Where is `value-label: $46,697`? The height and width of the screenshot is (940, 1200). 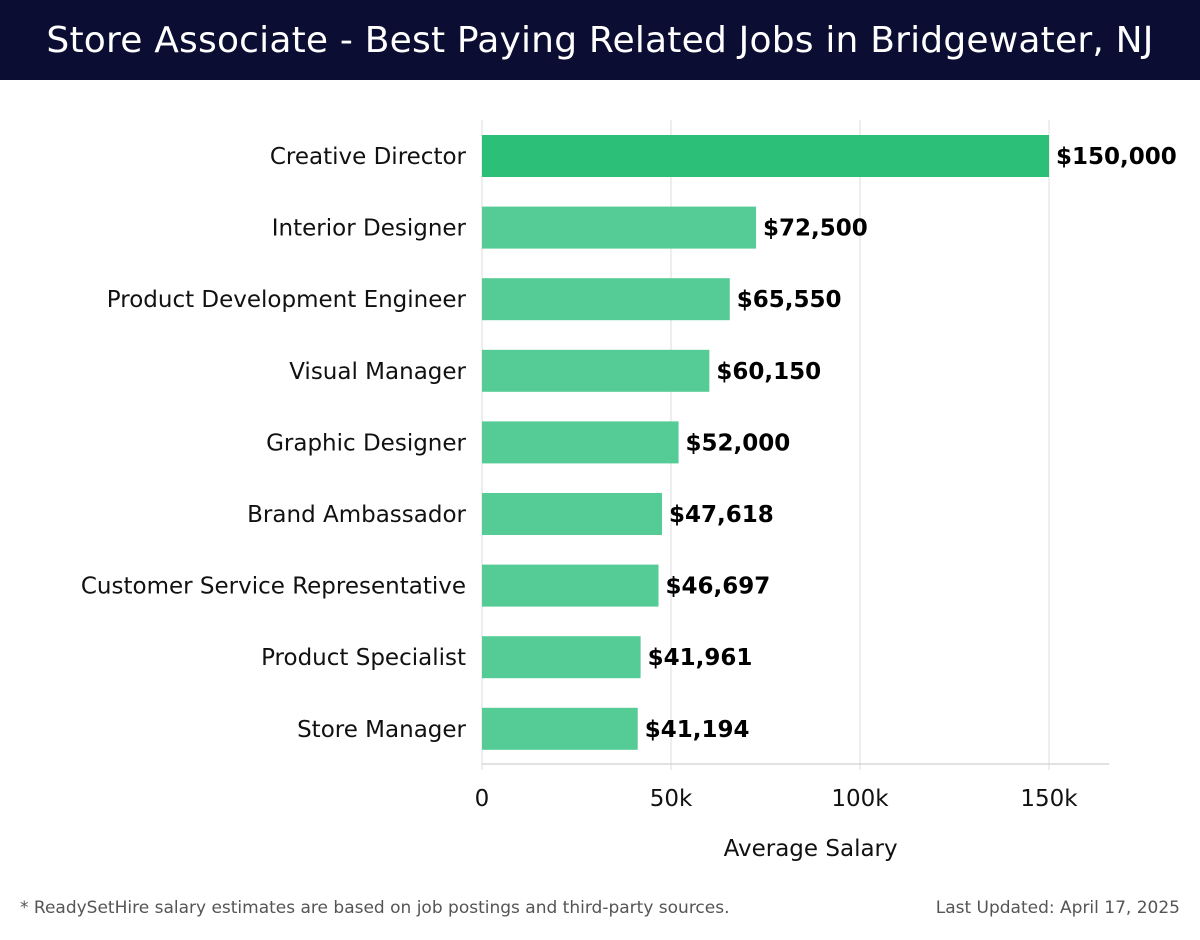
value-label: $46,697 is located at coordinates (718, 587).